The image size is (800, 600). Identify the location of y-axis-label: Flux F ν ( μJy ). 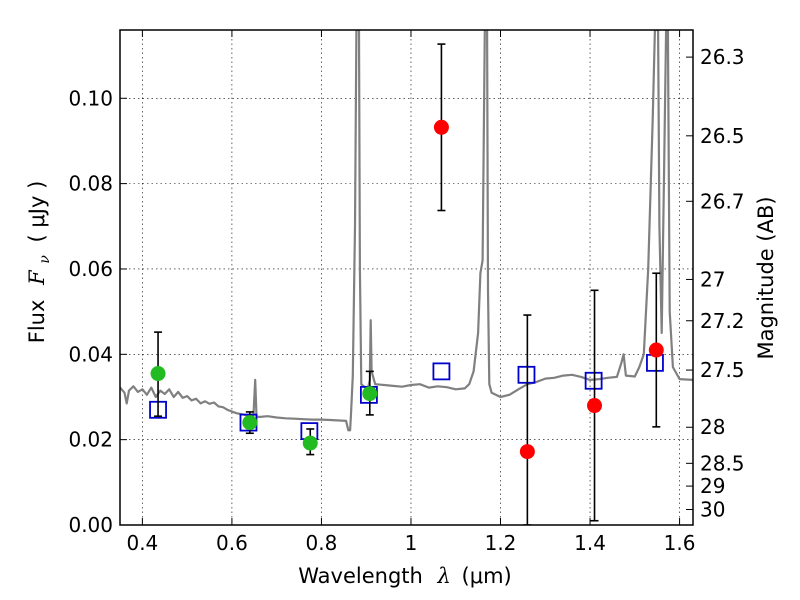
(39, 262).